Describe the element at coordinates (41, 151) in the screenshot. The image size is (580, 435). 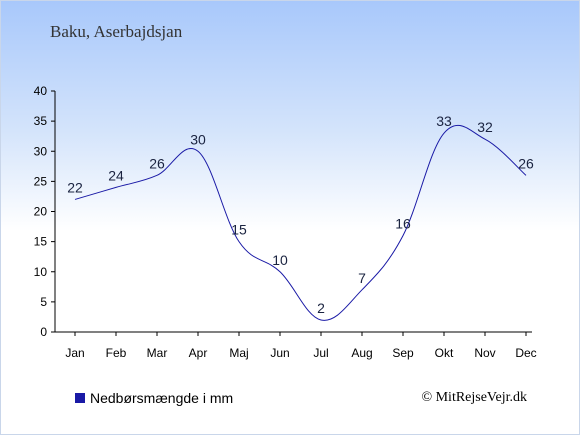
I see `y-tick-label: 30` at that location.